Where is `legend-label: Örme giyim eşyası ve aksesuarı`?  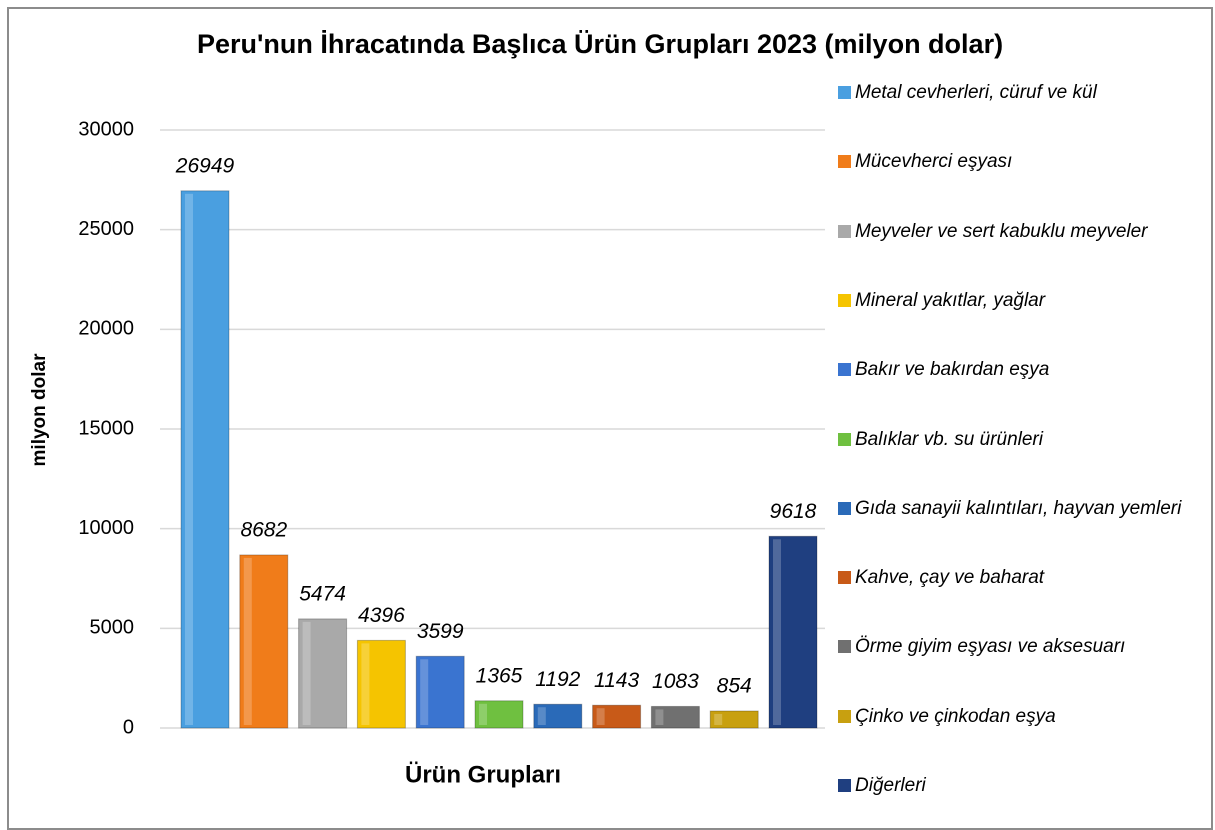 legend-label: Örme giyim eşyası ve aksesuarı is located at coordinates (990, 647).